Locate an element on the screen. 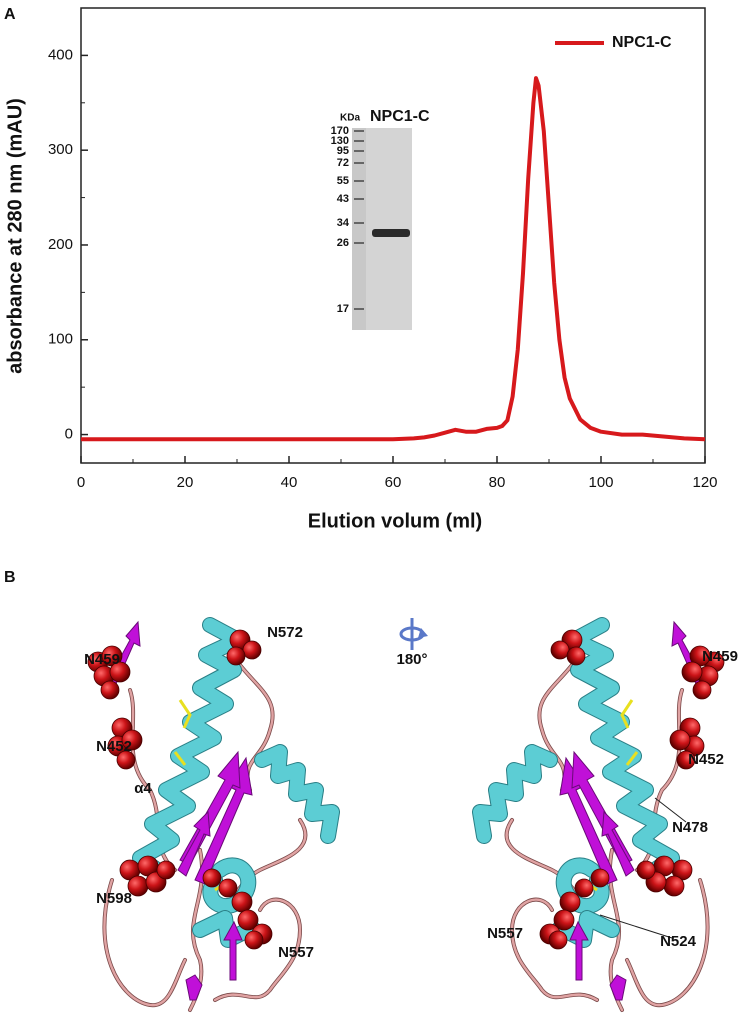  marker-label: 17 is located at coordinates (343, 309).